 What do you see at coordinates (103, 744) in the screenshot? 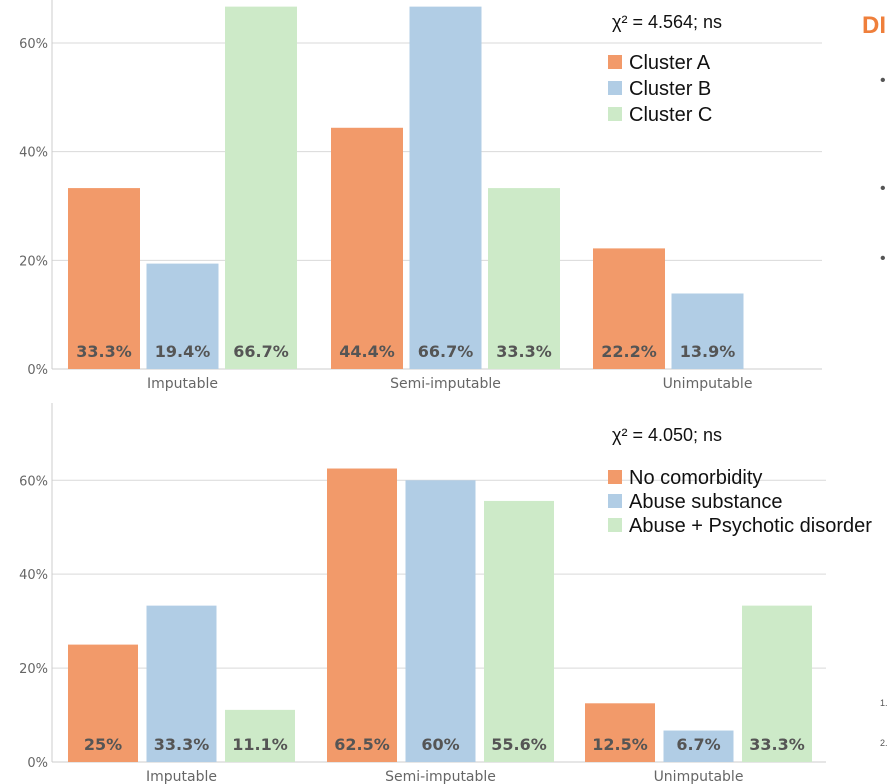
I see `bar-value-label: 25%` at bounding box center [103, 744].